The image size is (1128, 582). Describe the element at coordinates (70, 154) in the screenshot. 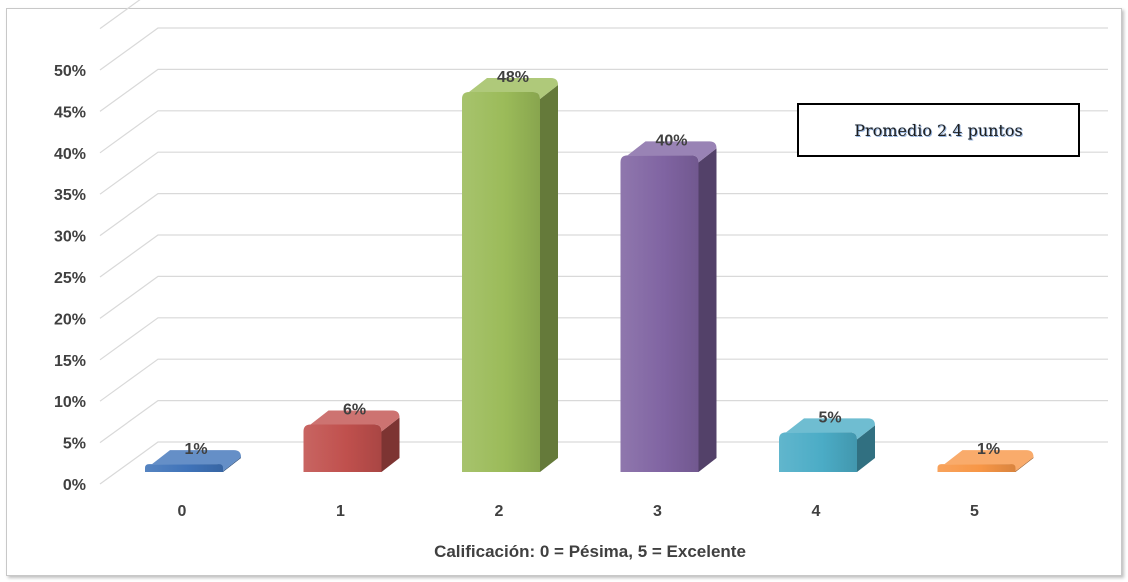

I see `y-tick-label: 40%` at that location.